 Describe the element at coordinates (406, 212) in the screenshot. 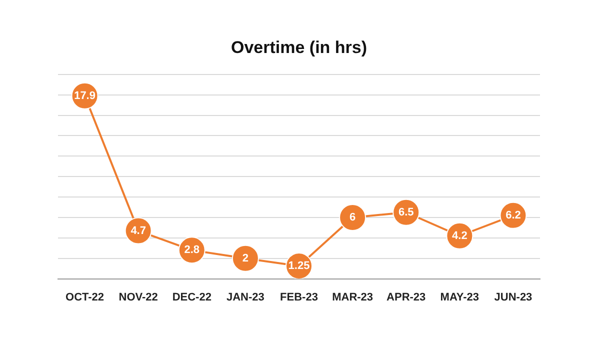

I see `data-label: 6.5` at that location.